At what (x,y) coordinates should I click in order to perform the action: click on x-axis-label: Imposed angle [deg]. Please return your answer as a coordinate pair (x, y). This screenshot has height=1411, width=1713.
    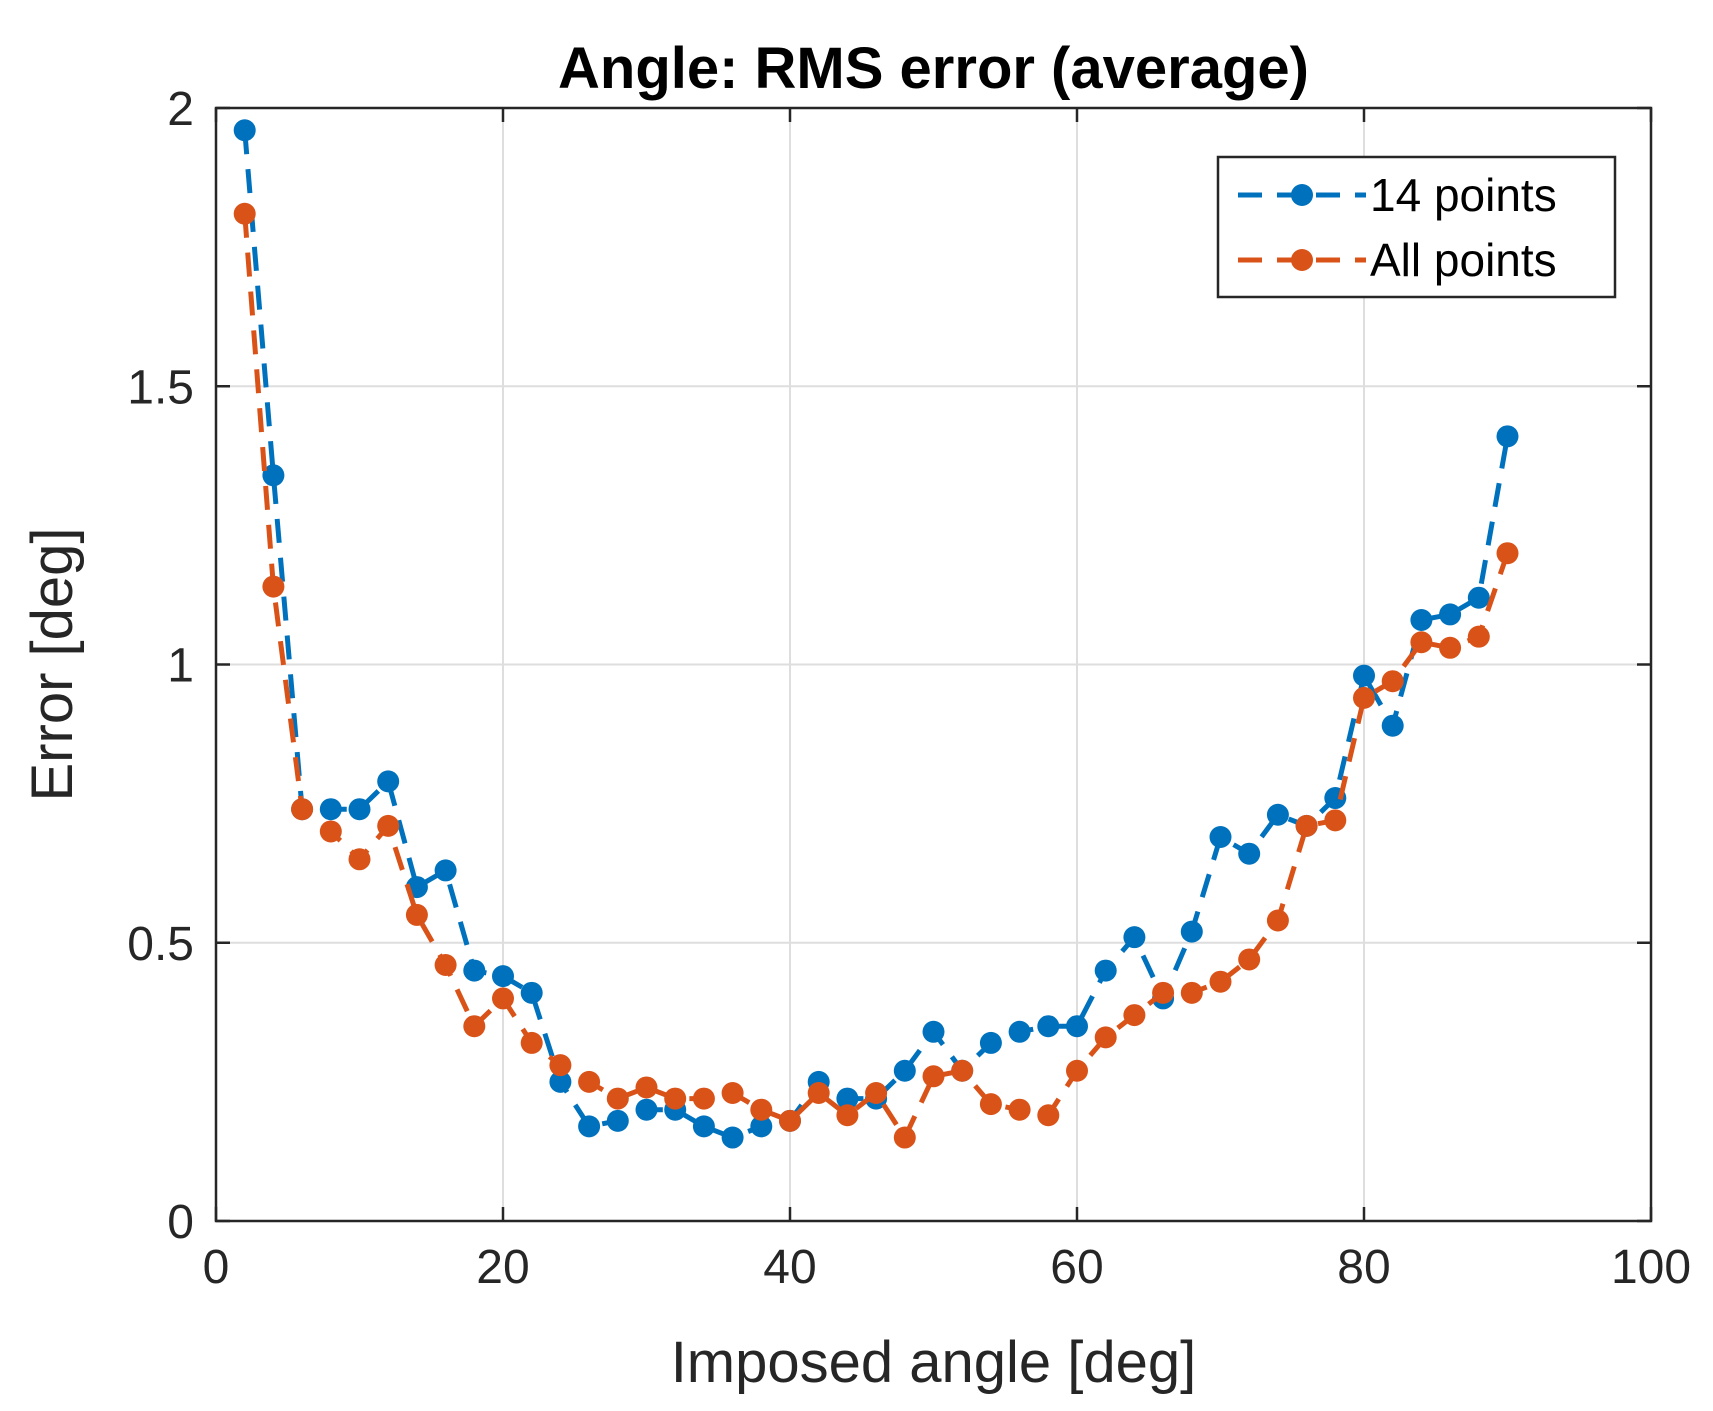
    Looking at the image, I should click on (934, 1362).